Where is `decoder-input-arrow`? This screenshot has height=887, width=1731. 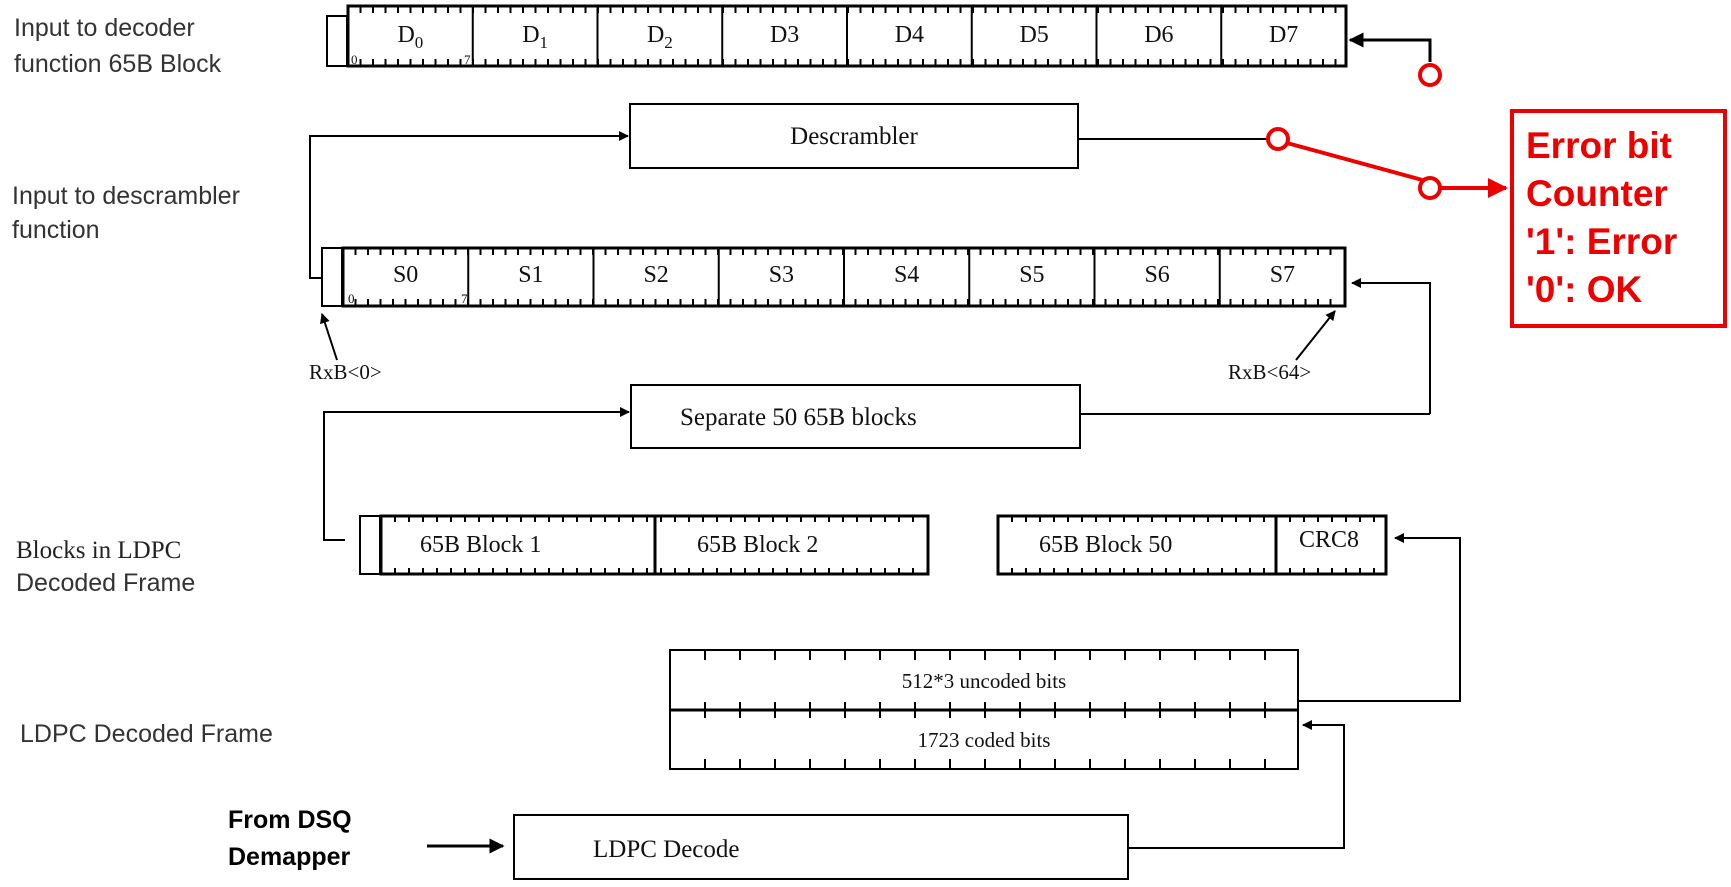
decoder-input-arrow is located at coordinates (1390, 47).